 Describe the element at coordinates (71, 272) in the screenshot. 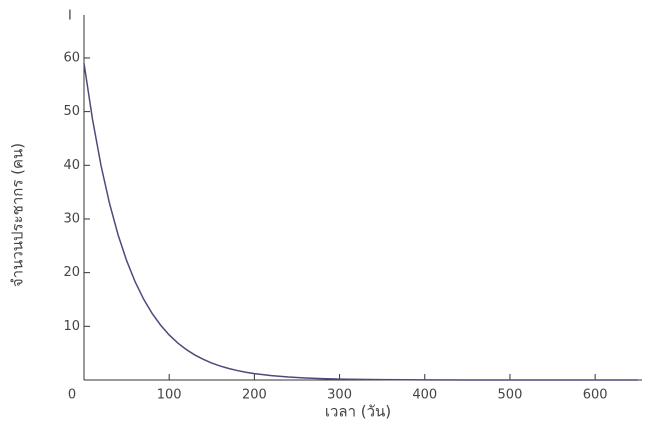

I see `y-tick-label: 20` at that location.